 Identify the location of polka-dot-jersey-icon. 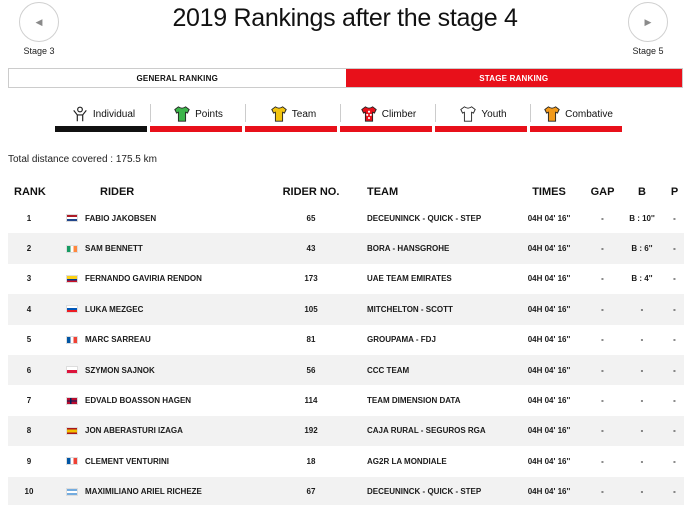
(369, 114).